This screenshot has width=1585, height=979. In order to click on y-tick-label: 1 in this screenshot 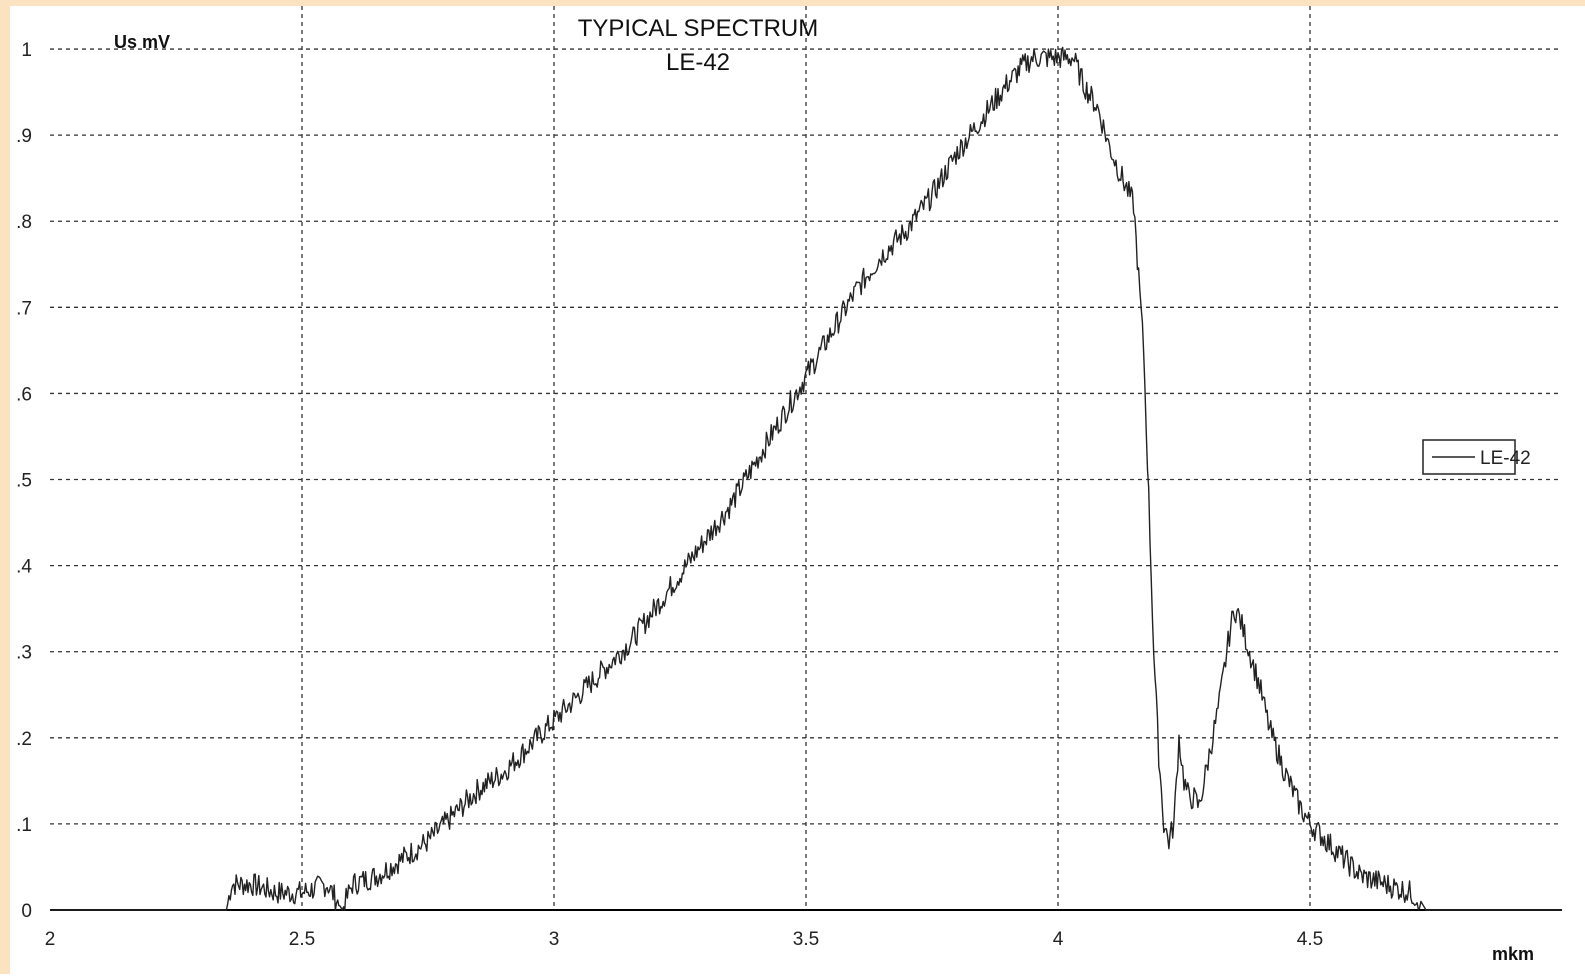, I will do `click(26, 50)`.